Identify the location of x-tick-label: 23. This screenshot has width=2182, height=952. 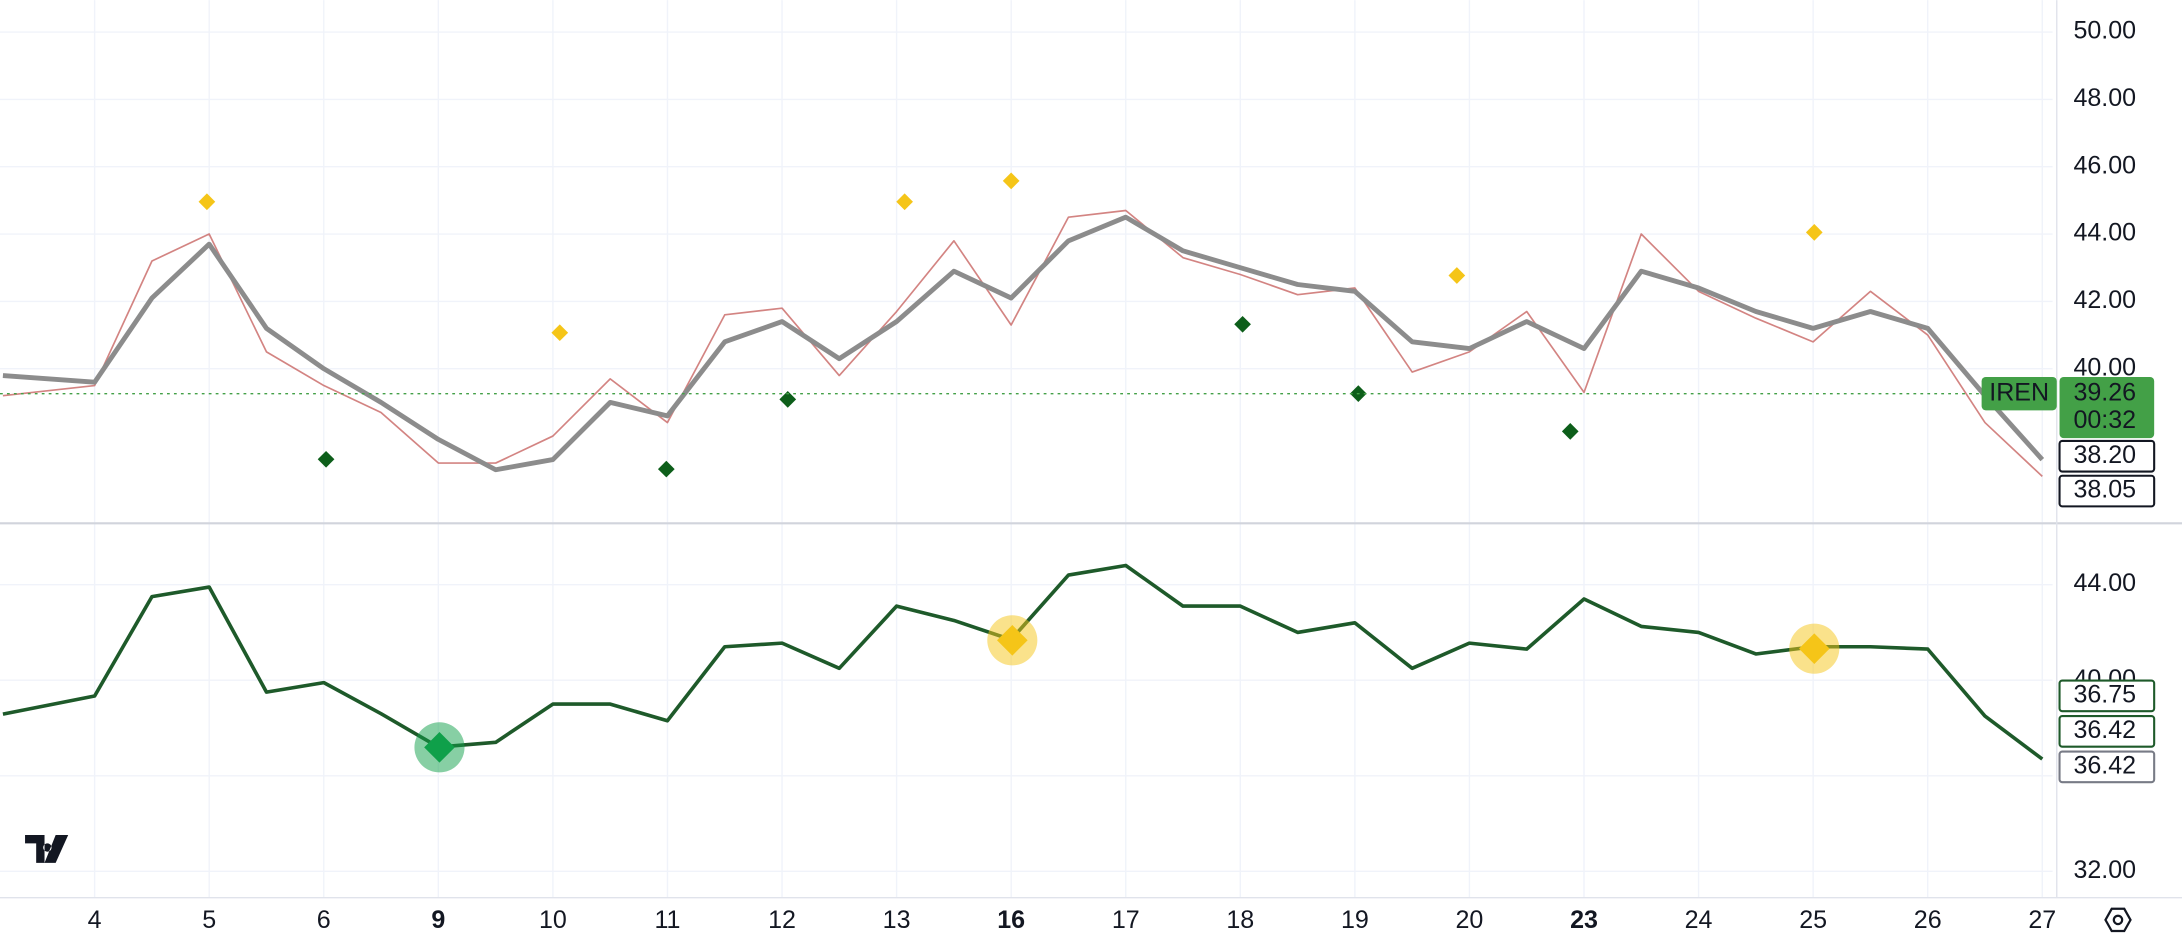
(1584, 920).